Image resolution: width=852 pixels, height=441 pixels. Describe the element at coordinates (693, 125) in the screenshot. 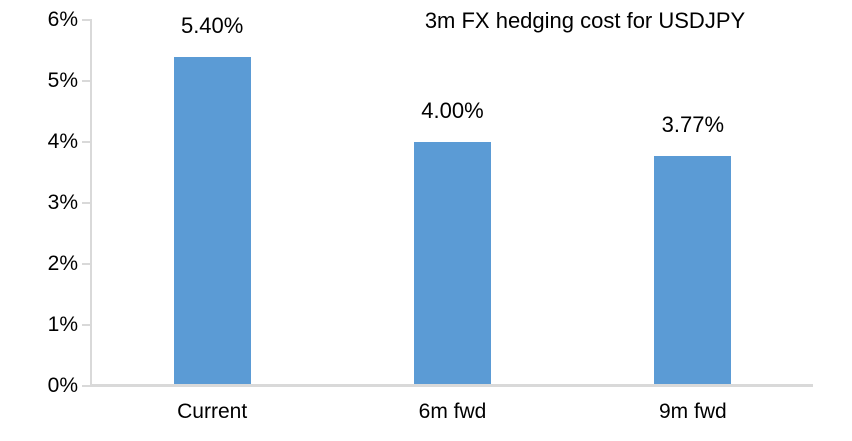

I see `bar-value-label: 3.77%` at that location.